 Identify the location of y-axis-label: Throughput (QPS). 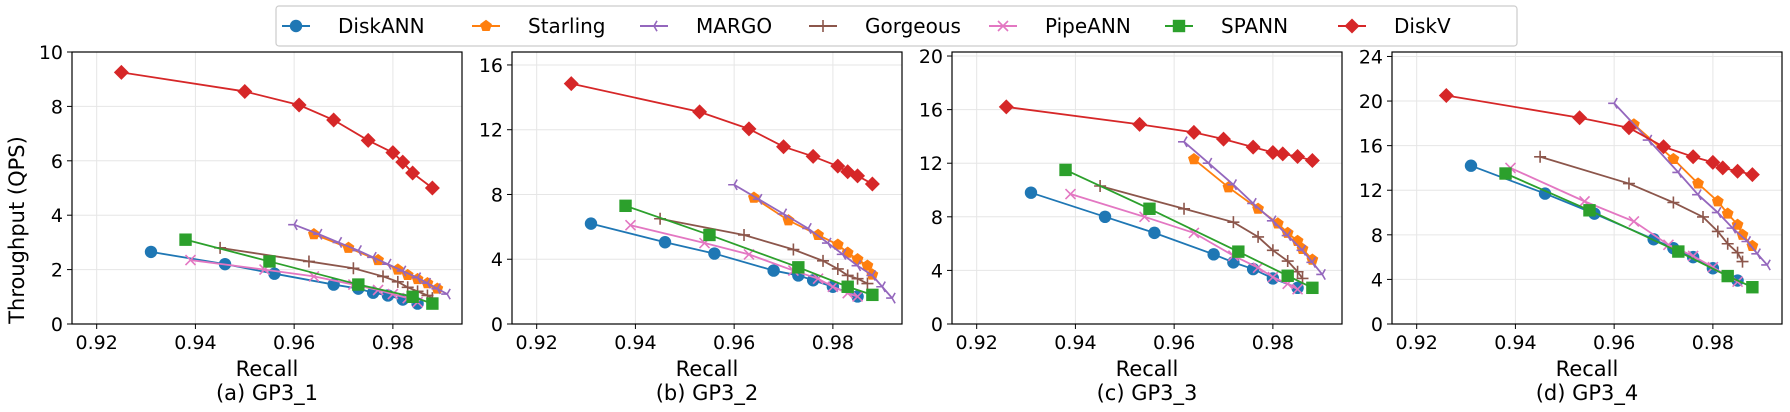
(17, 230).